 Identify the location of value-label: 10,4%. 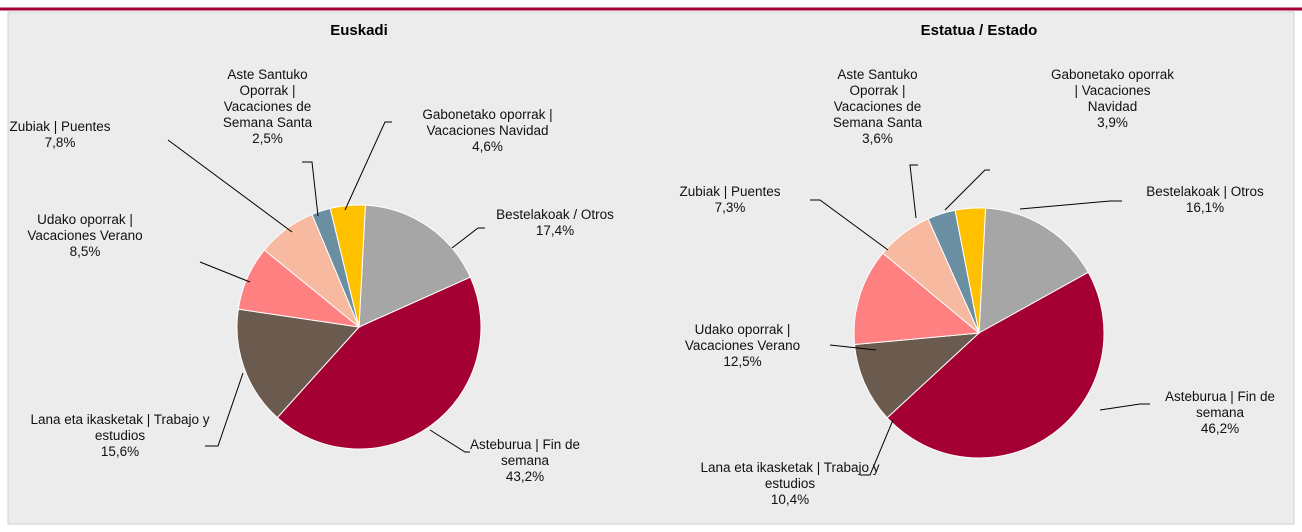
(790, 499).